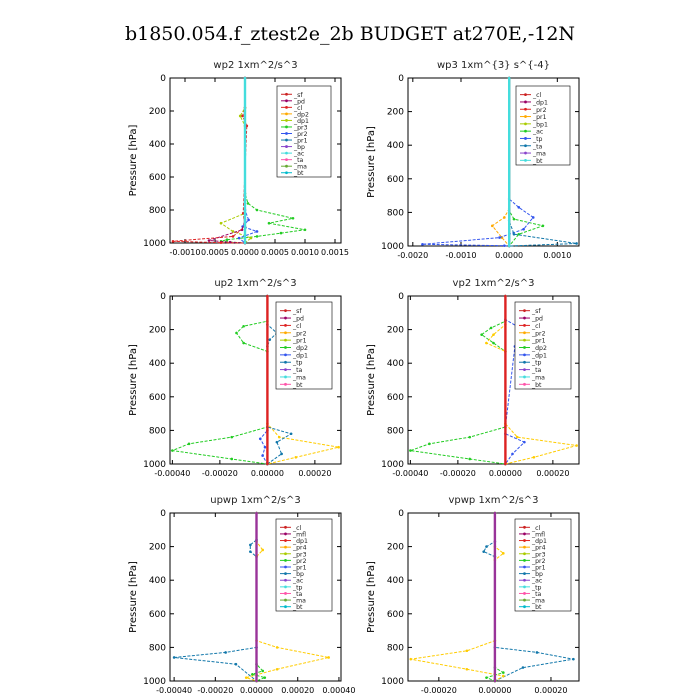 The image size is (700, 700). What do you see at coordinates (540, 124) in the screenshot?
I see `legend-label: _bp1` at bounding box center [540, 124].